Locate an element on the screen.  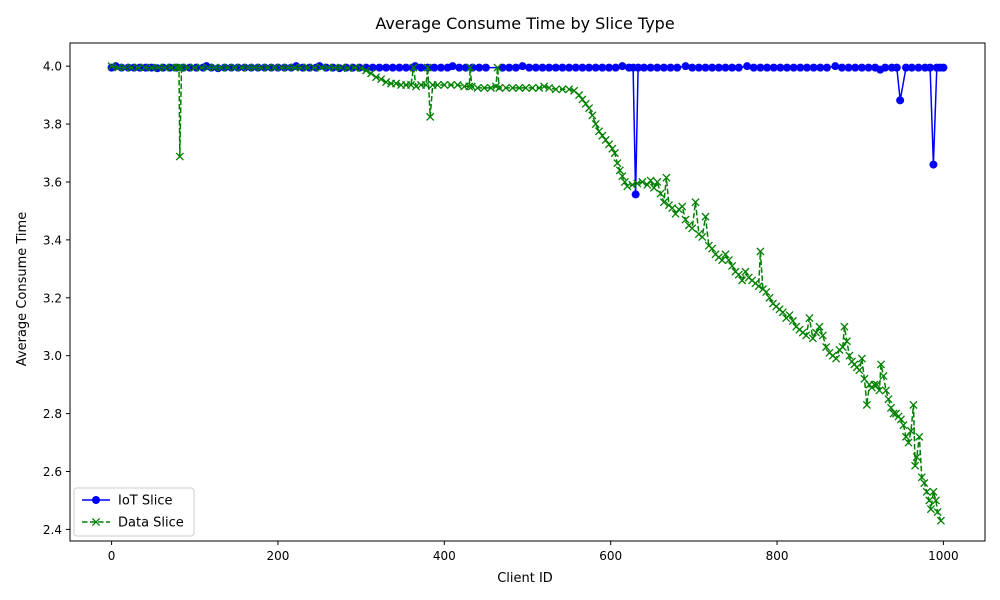
x-tick-label: 0 is located at coordinates (112, 556).